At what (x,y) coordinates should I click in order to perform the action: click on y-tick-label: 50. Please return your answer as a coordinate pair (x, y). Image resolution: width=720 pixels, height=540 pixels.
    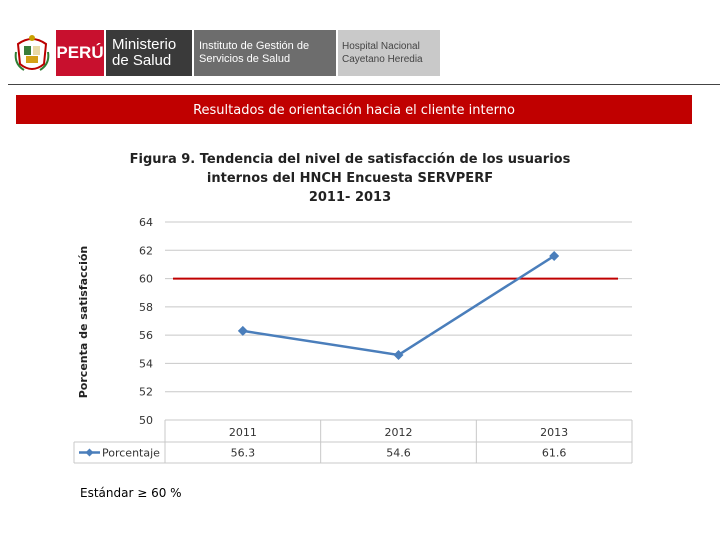
    Looking at the image, I should click on (146, 420).